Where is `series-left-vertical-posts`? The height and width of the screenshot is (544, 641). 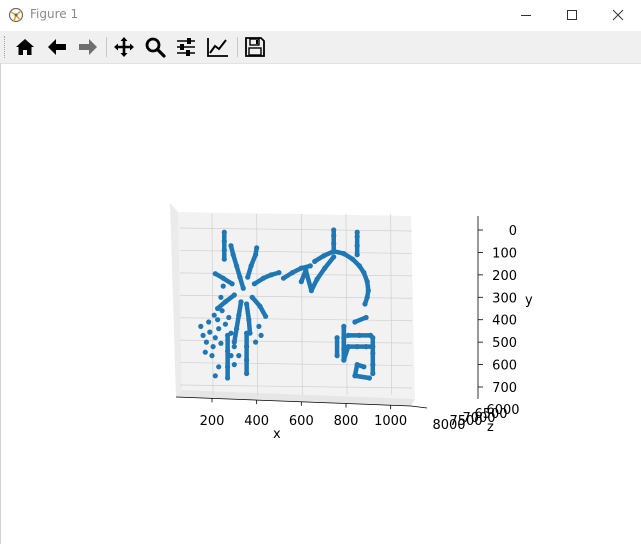 series-left-vertical-posts is located at coordinates (235, 305).